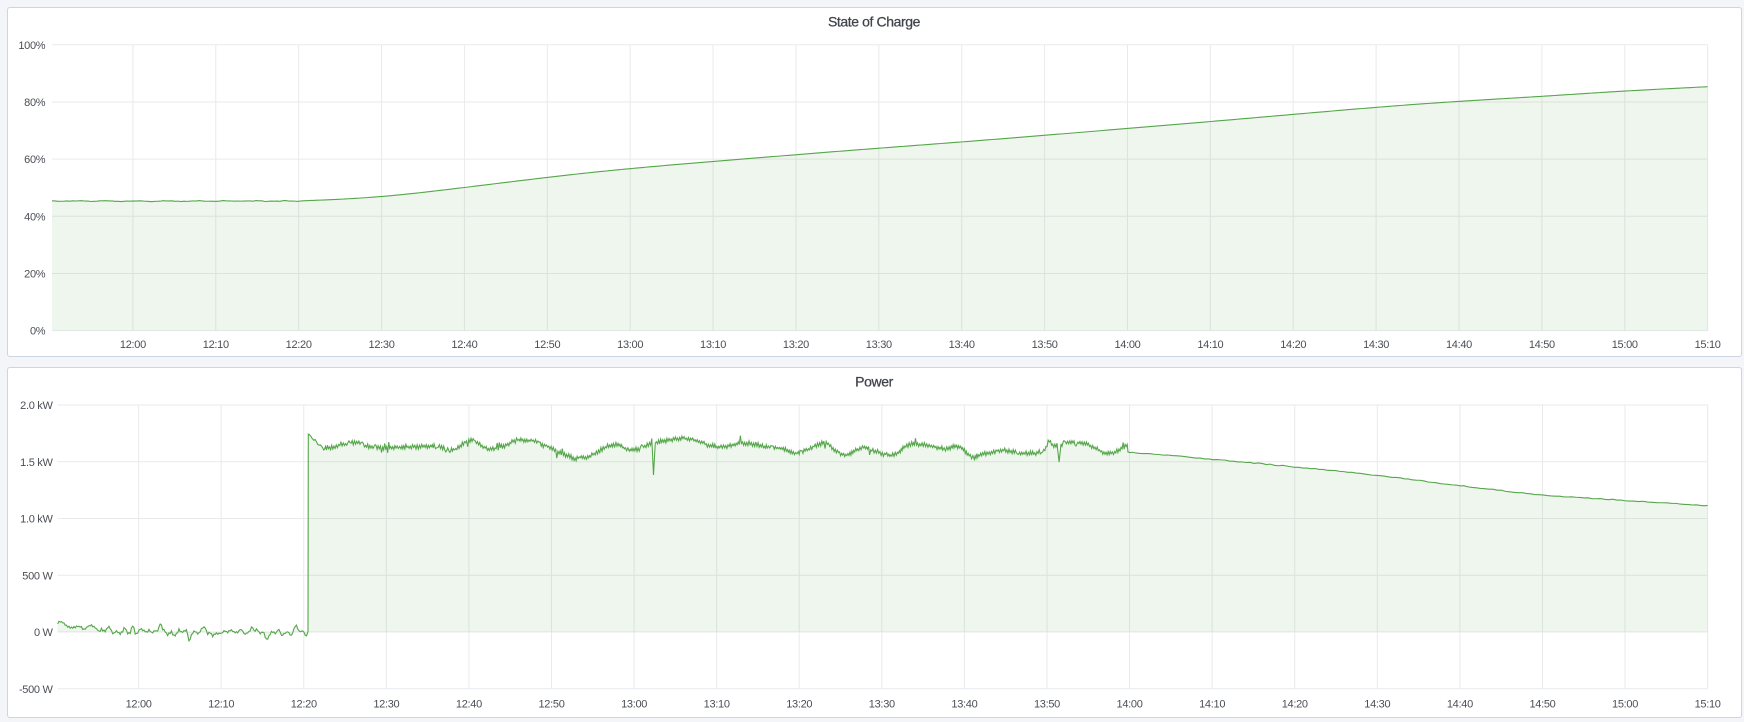 This screenshot has width=1744, height=722. Describe the element at coordinates (874, 382) in the screenshot. I see `svg-text: Power` at that location.